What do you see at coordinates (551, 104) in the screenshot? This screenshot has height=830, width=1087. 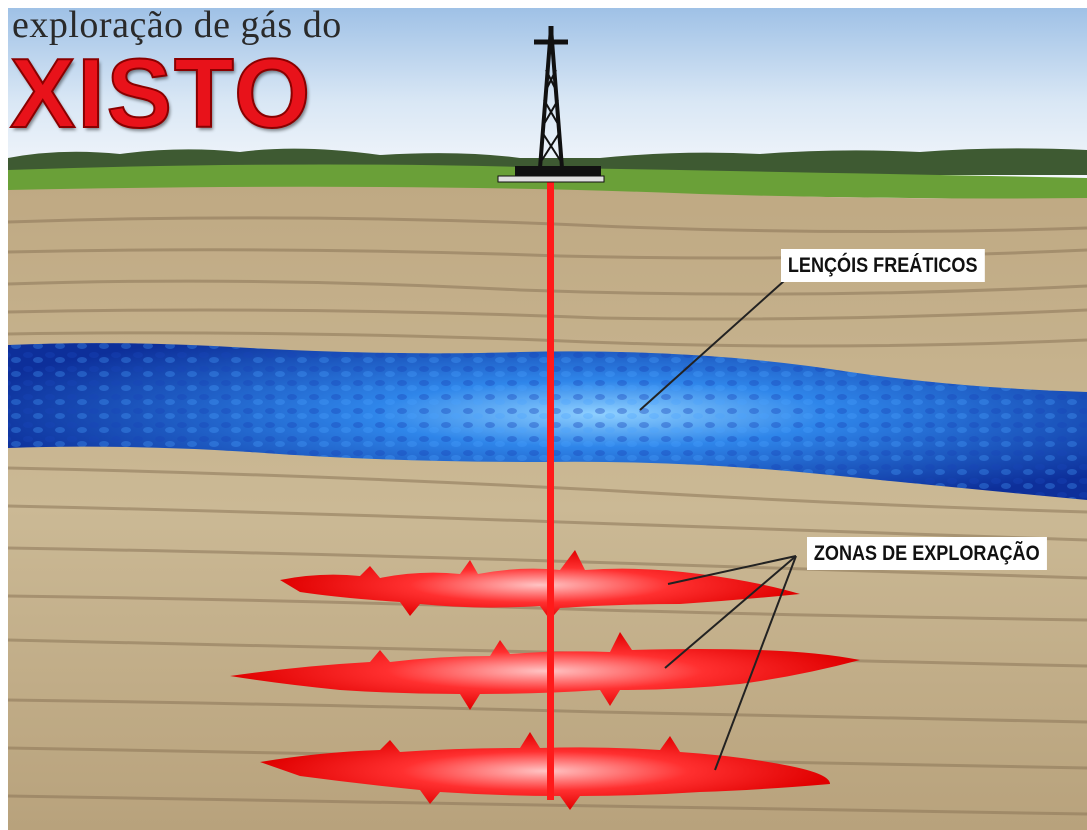 I see `drilling-rig-icon` at bounding box center [551, 104].